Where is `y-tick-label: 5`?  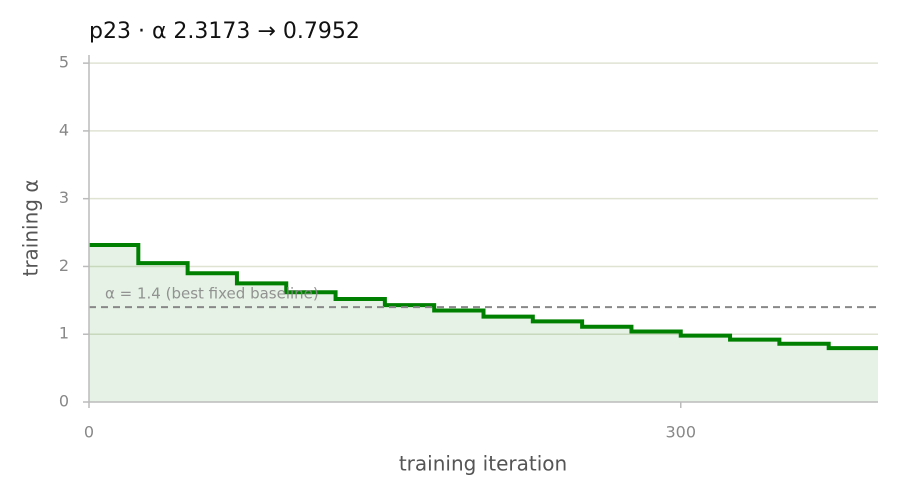
y-tick-label: 5 is located at coordinates (64, 62).